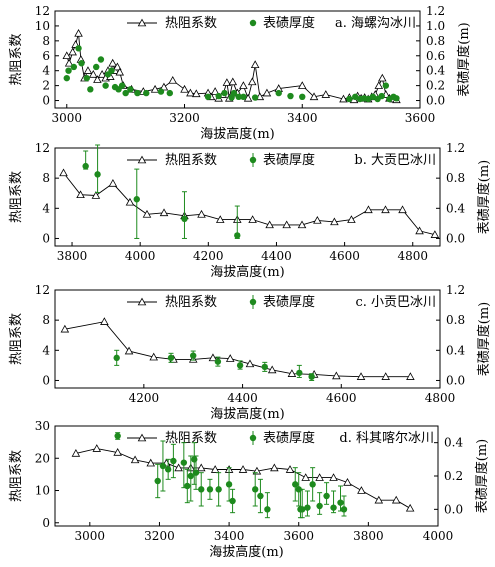 The height and width of the screenshot is (567, 495). Describe the element at coordinates (302, 118) in the screenshot. I see `x-tick-label: 3400` at that location.